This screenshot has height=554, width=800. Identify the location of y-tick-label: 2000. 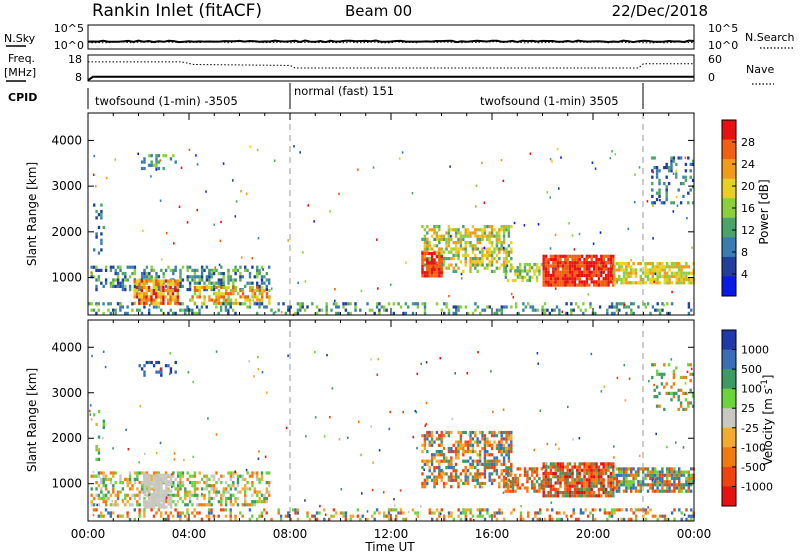
(66, 232).